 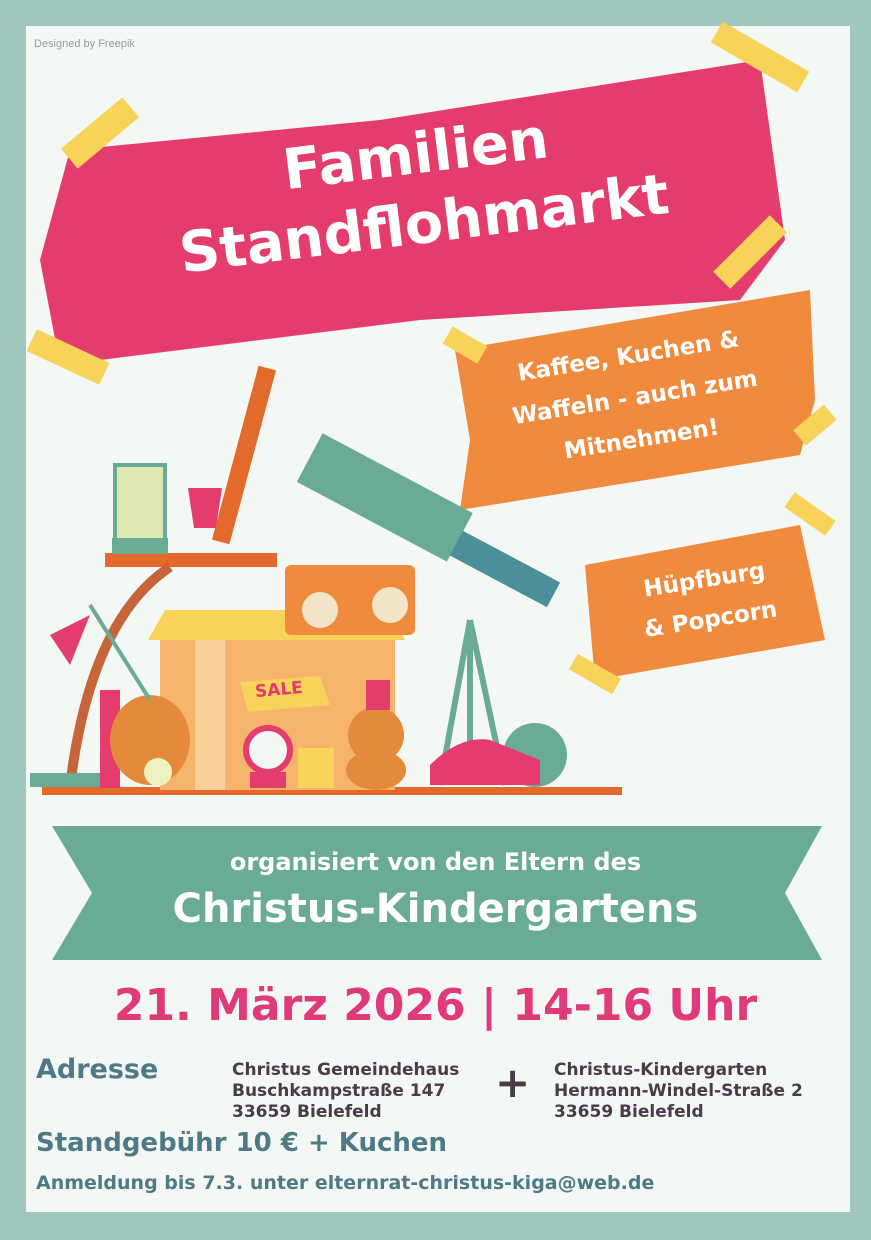 I want to click on organizer-line-2: Christus-Kindergartens, so click(x=435, y=909).